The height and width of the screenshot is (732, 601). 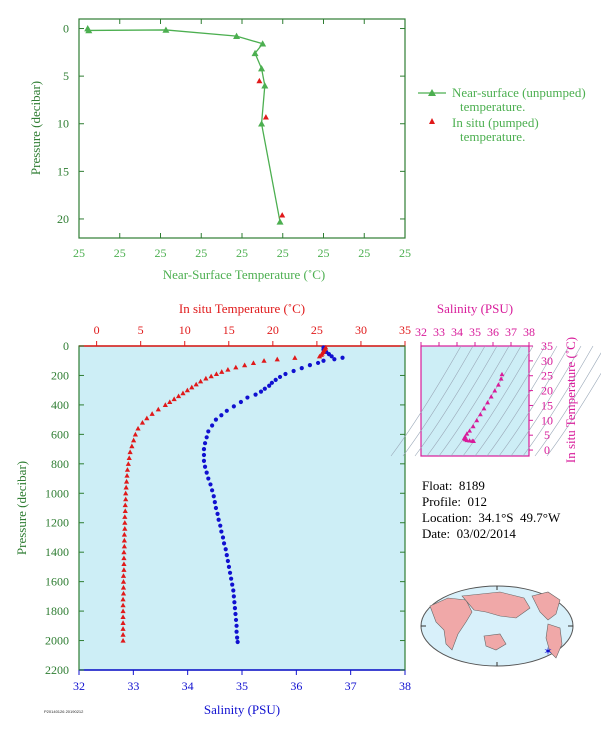 What do you see at coordinates (188, 686) in the screenshot?
I see `salinity-tick-label: 34` at bounding box center [188, 686].